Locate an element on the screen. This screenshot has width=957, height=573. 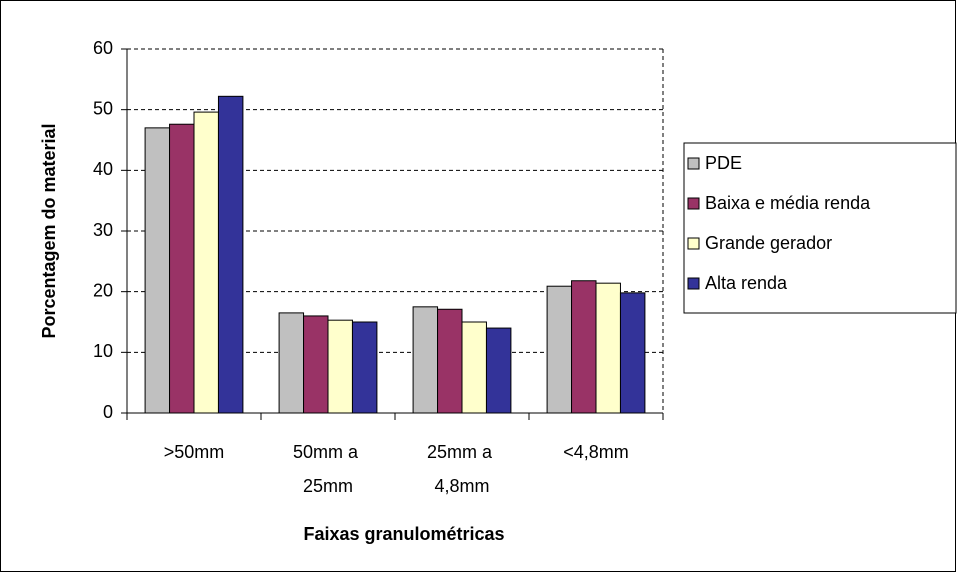
y-axis-title: Porcentagem do material is located at coordinates (49, 230).